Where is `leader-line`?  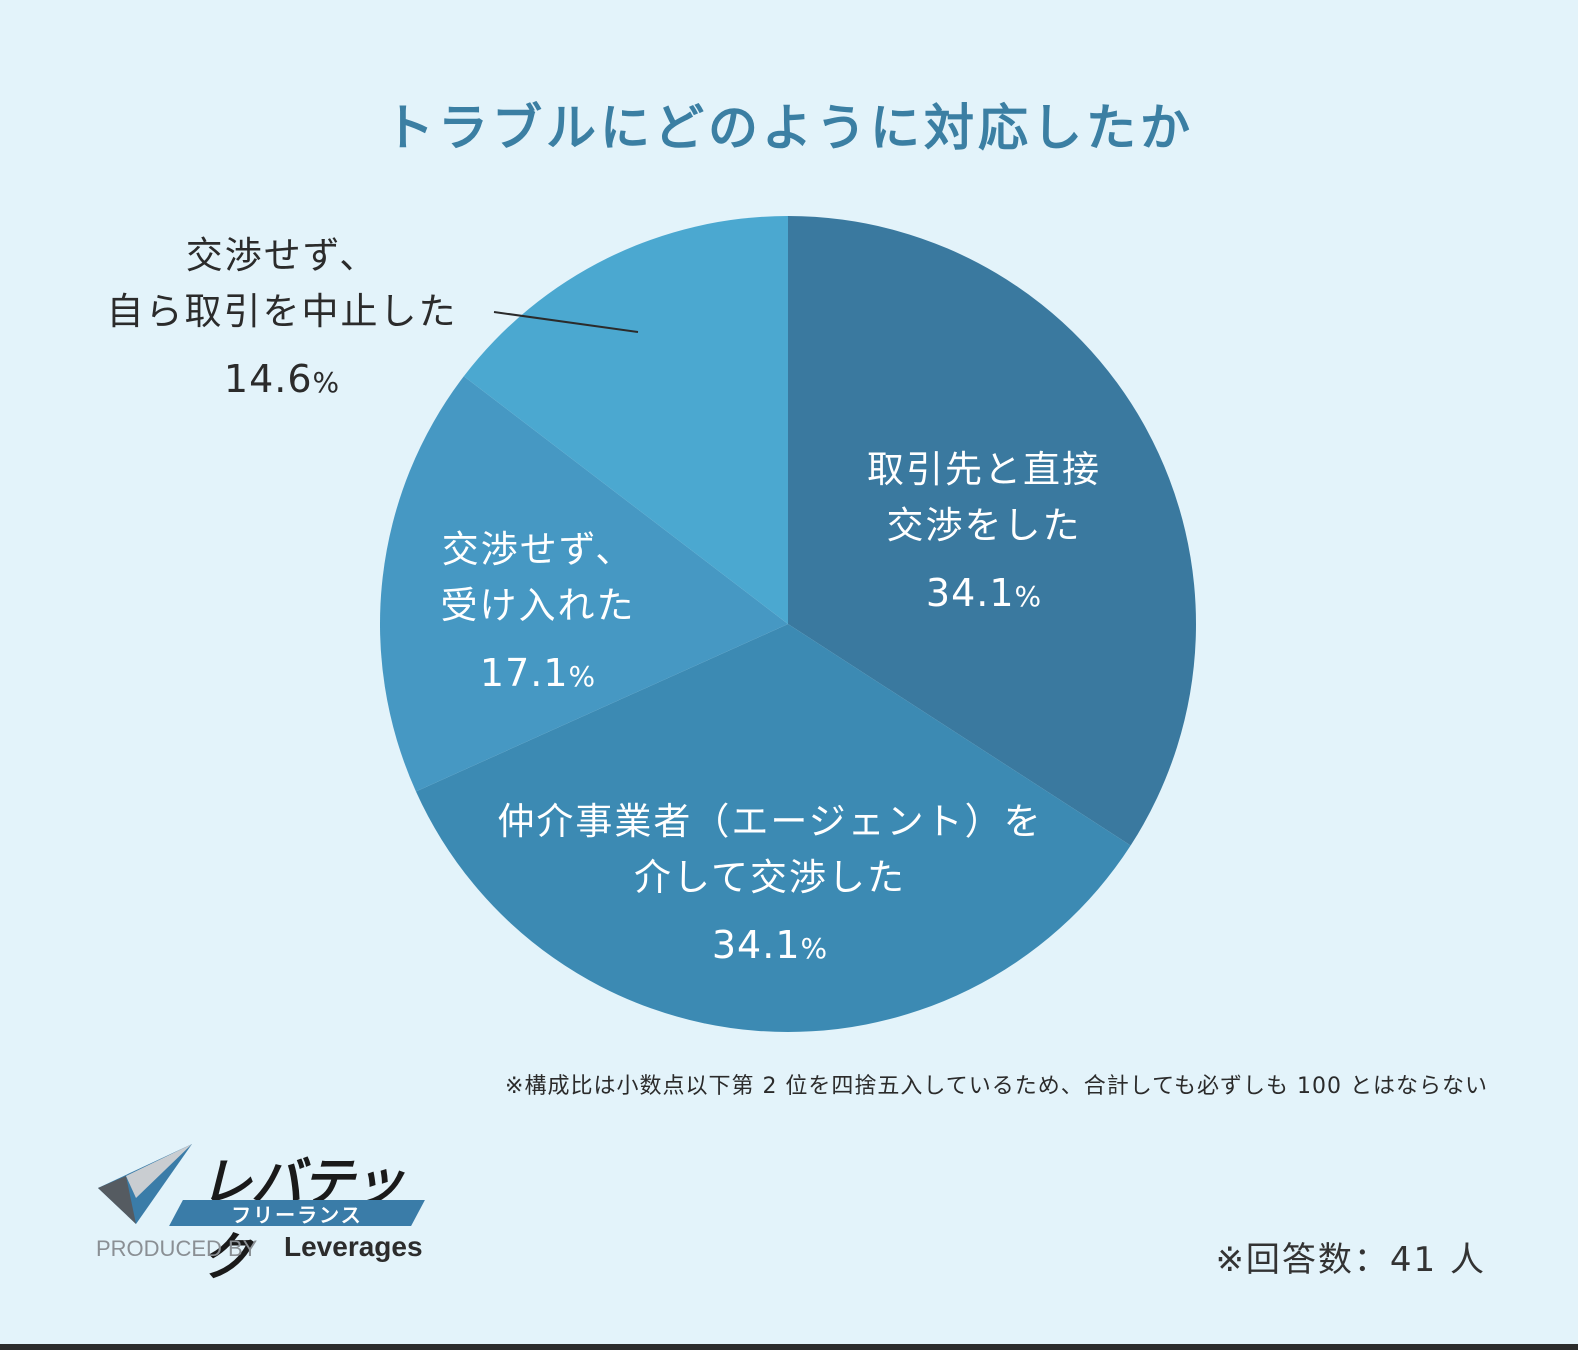 leader-line is located at coordinates (566, 322).